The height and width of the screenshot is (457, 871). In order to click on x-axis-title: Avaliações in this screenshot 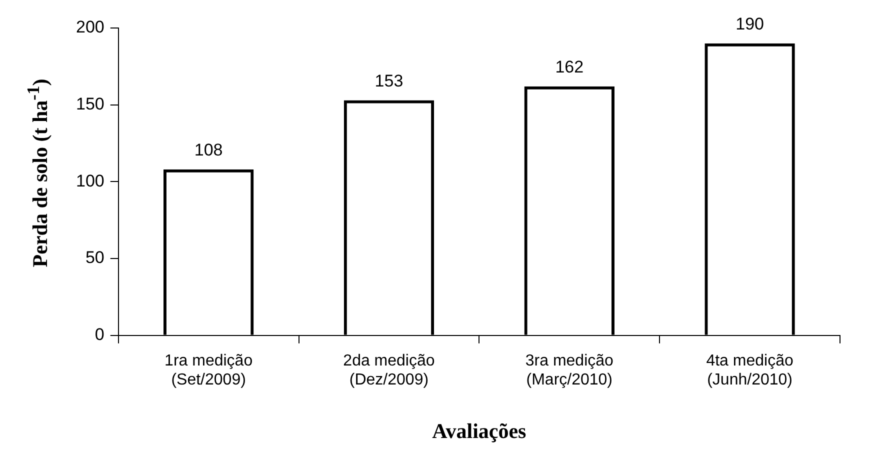, I will do `click(479, 430)`.